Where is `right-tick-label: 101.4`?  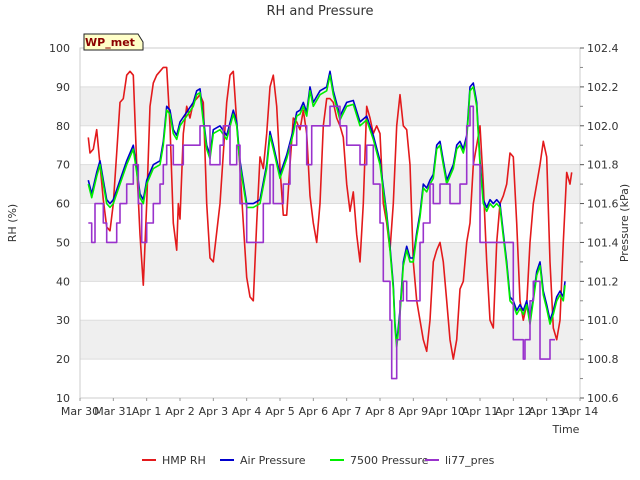
right-tick-label: 101.4 is located at coordinates (603, 242).